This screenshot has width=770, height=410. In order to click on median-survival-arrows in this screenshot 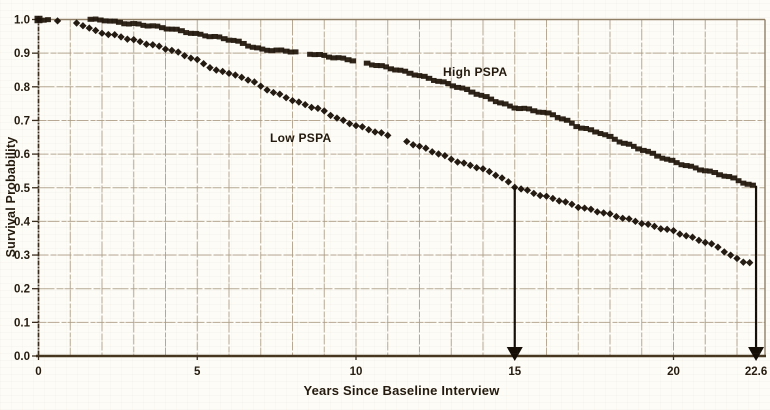, I will do `click(635, 273)`.